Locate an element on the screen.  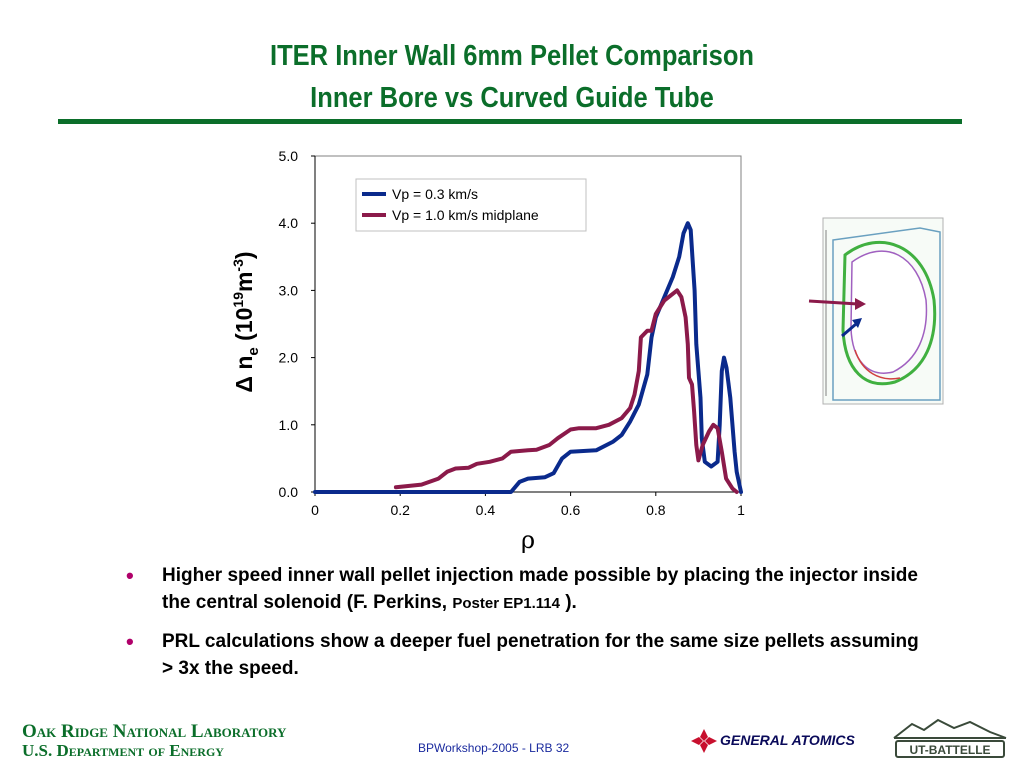
diagram-outer-structure is located at coordinates (886, 314).